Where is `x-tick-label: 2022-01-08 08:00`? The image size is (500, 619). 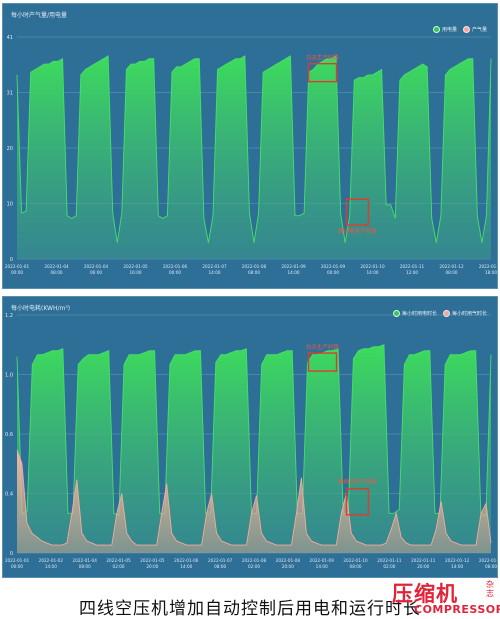 x-tick-label: 2022-01-08 08:00 is located at coordinates (254, 269).